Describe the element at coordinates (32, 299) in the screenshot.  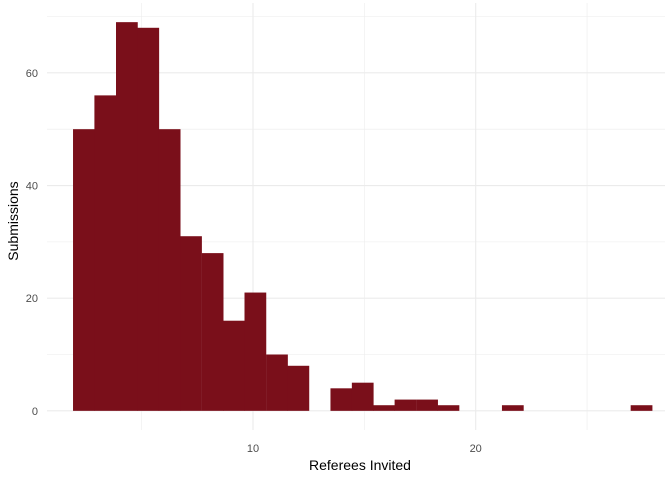
I see `y-tick-label: 20` at that location.